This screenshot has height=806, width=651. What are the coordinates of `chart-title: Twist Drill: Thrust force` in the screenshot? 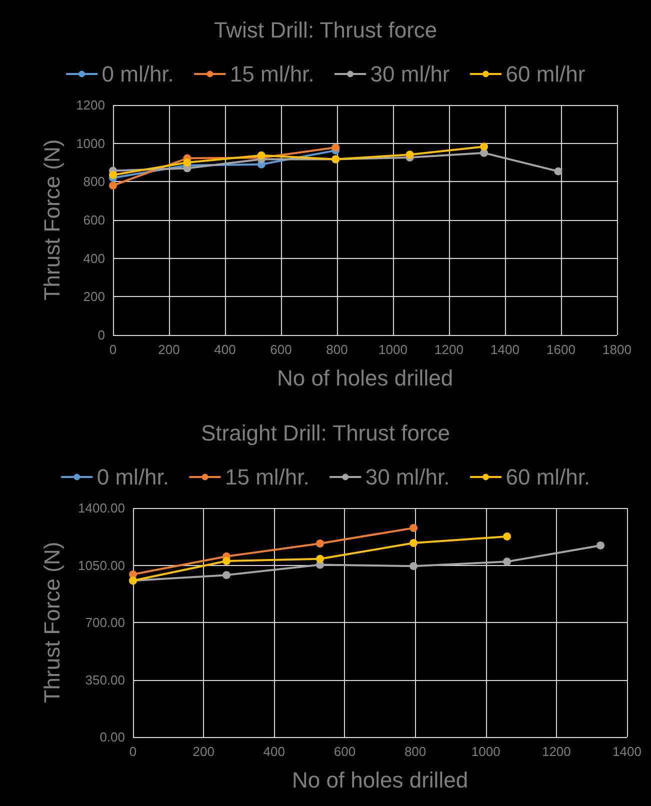 It's located at (326, 30).